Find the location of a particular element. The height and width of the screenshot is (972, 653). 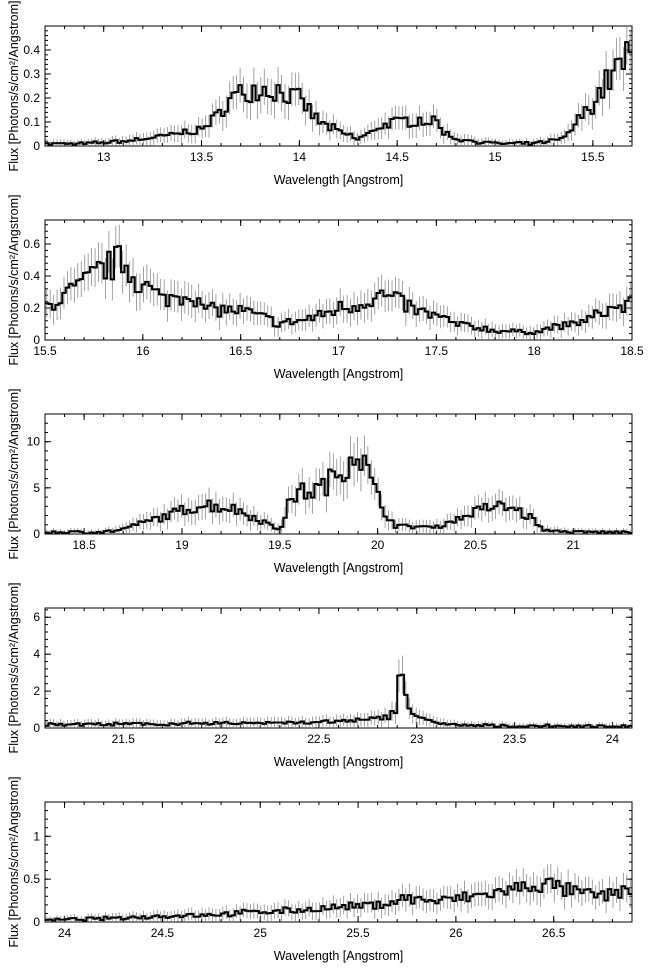

x-tick-label: 22 is located at coordinates (221, 739).